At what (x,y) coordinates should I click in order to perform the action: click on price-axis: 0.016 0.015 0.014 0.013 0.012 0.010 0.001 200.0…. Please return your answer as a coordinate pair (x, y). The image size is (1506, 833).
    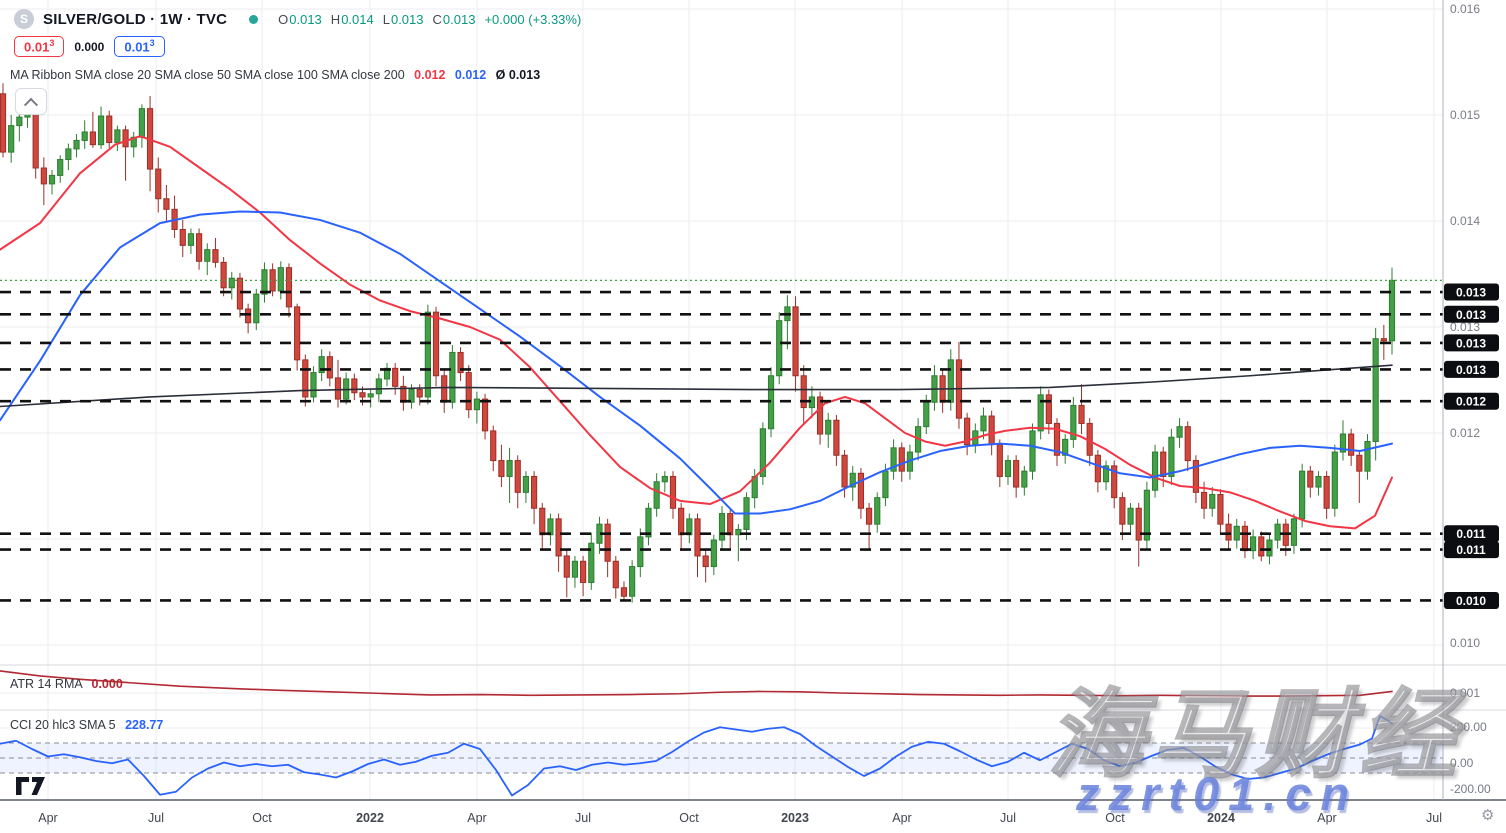
    Looking at the image, I should click on (1471, 399).